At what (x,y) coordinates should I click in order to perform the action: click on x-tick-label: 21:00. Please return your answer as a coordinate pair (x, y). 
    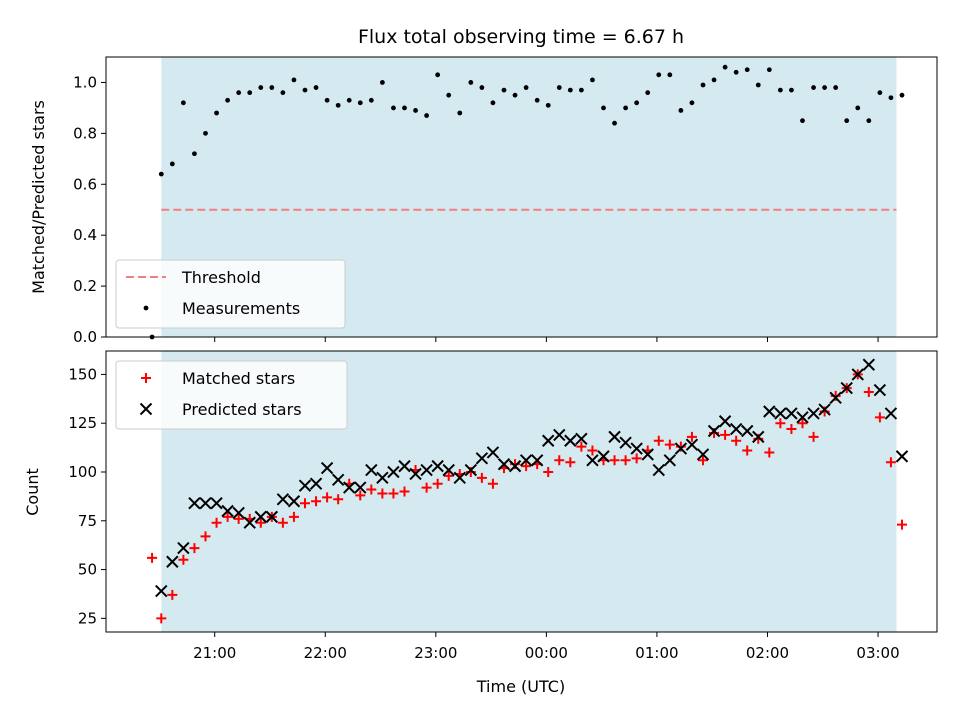
    Looking at the image, I should click on (214, 653).